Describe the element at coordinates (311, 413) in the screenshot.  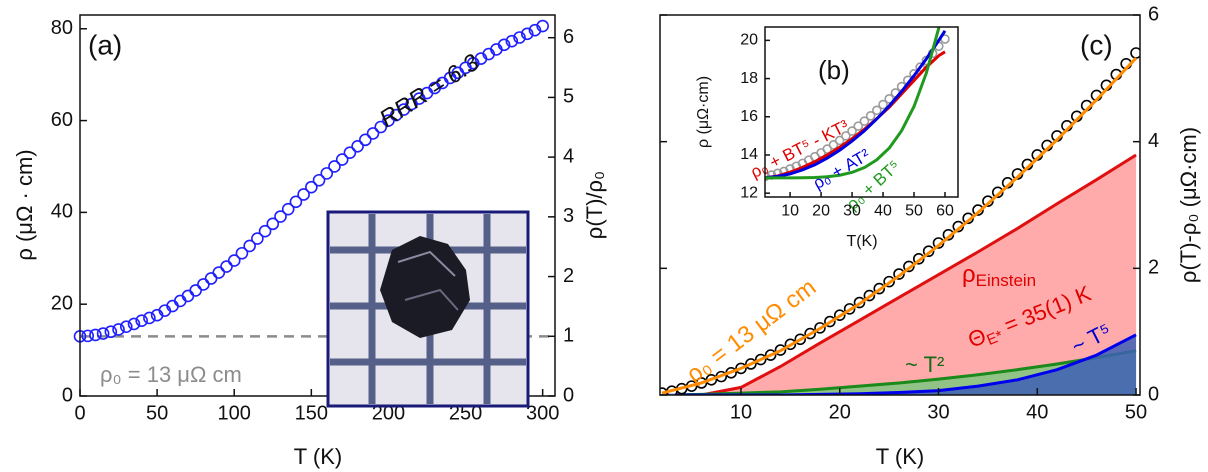
I see `x-tick-label: 150` at that location.